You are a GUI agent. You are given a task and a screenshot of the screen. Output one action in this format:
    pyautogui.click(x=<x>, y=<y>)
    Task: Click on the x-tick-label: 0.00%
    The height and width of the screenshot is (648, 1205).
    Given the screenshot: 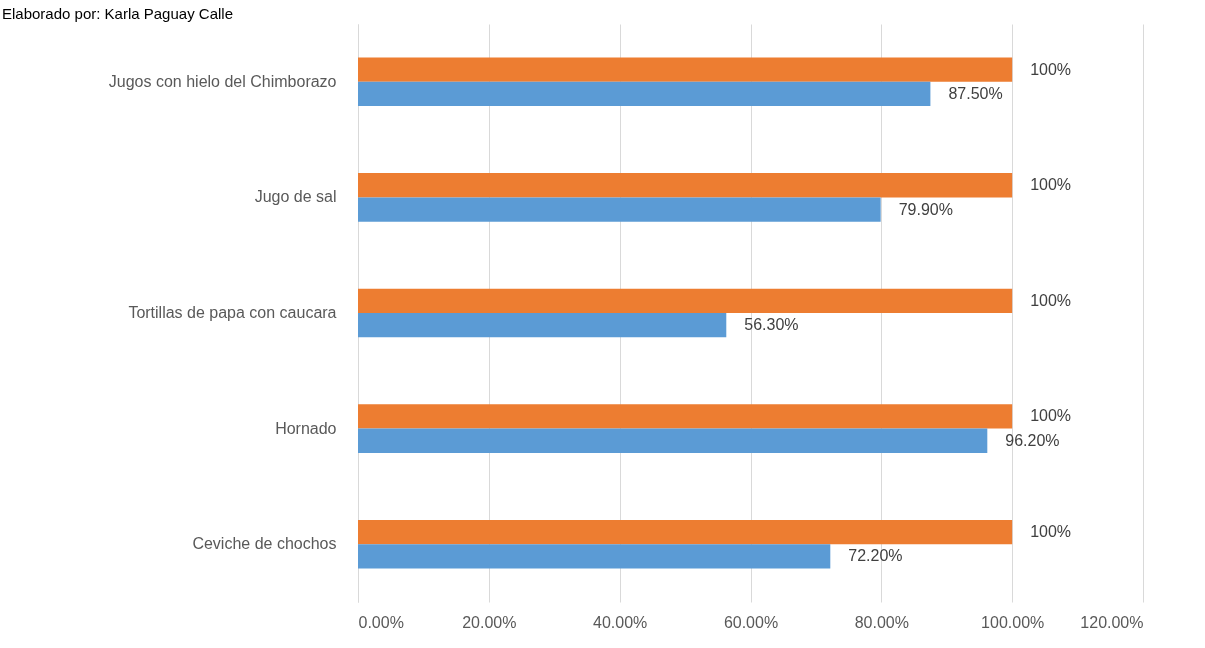 What is the action you would take?
    pyautogui.click(x=381, y=622)
    